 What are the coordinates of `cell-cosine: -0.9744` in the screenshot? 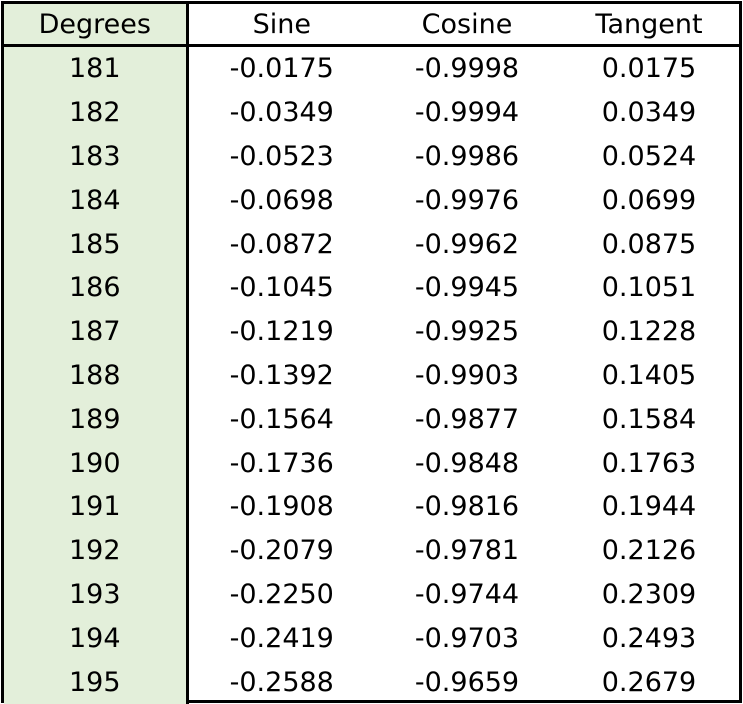 It's located at (467, 594).